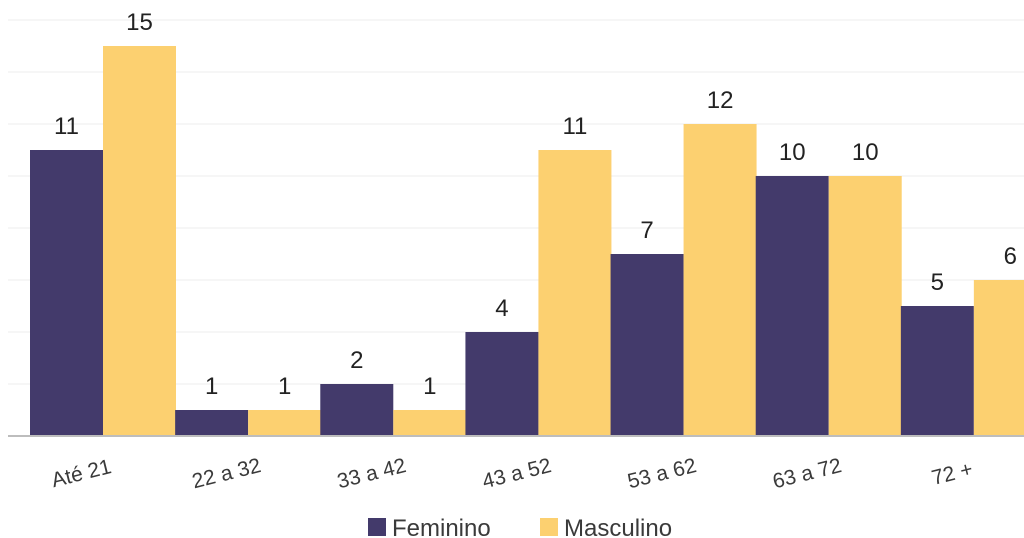 The image size is (1024, 538). Describe the element at coordinates (139, 22) in the screenshot. I see `data-label: 15` at that location.